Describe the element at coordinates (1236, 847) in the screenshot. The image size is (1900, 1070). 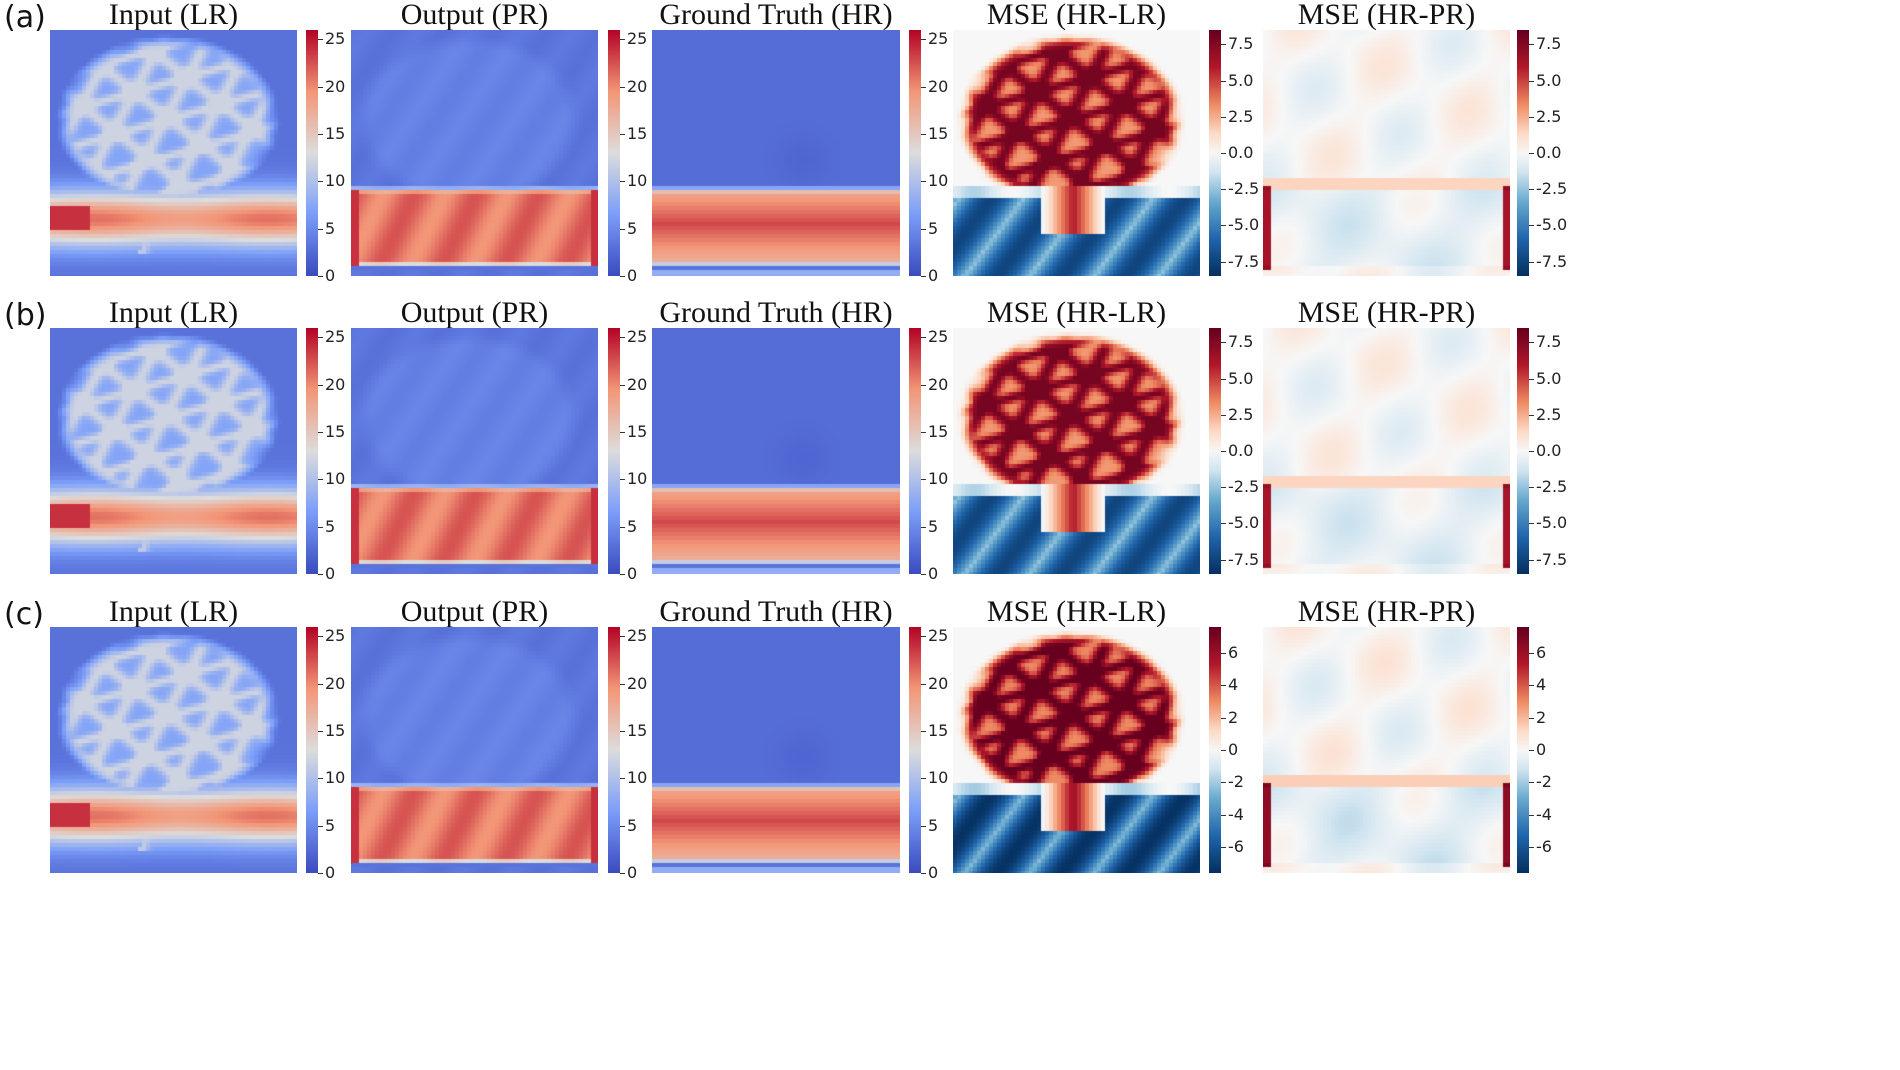
I see `colorbar-tick-label: -6` at that location.